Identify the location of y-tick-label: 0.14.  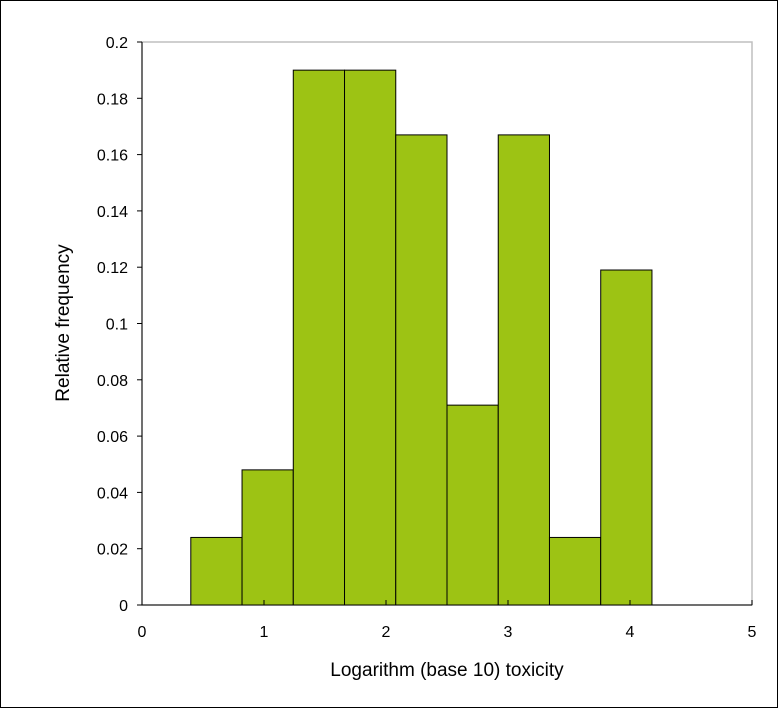
(112, 212).